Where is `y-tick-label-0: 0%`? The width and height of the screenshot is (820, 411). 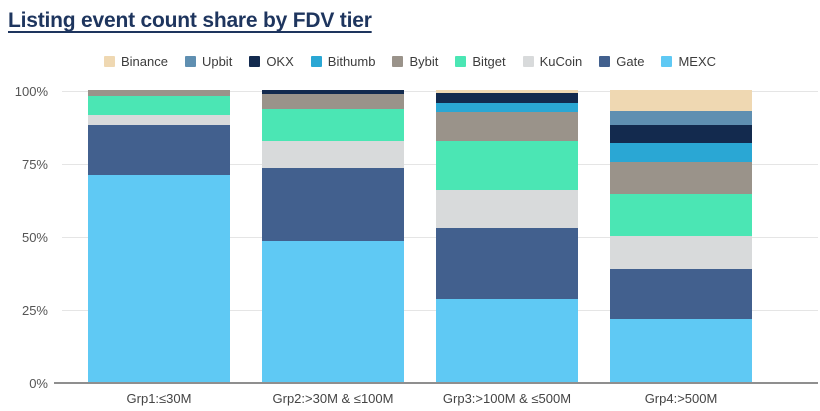 y-tick-label-0: 0% is located at coordinates (38, 383).